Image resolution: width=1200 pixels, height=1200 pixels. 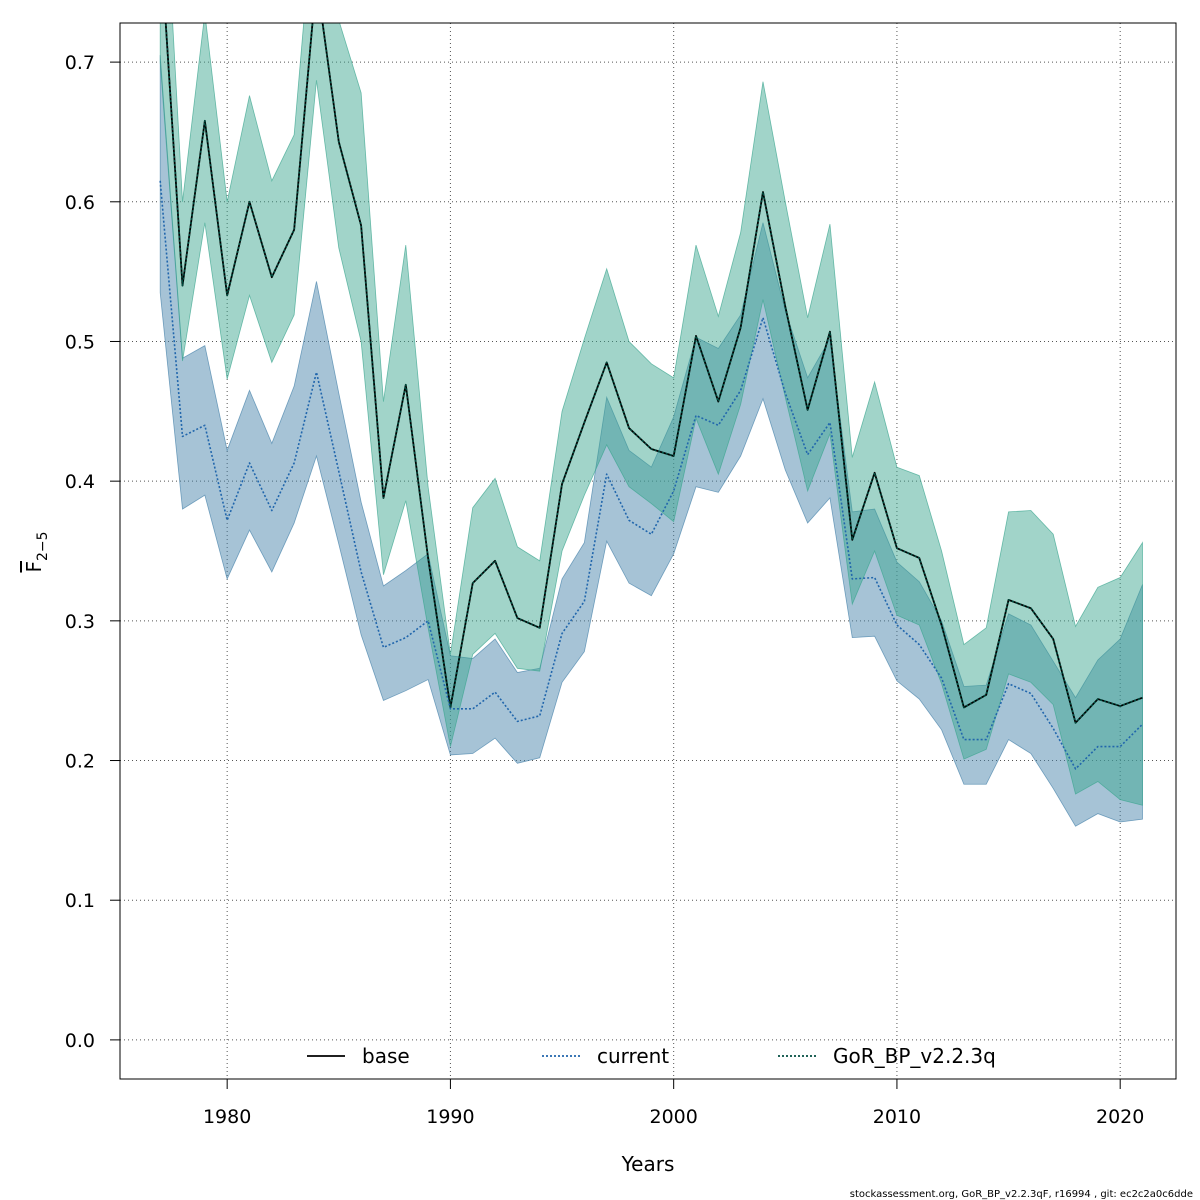 What do you see at coordinates (34, 567) in the screenshot?
I see `y-axis-title-main: F` at bounding box center [34, 567].